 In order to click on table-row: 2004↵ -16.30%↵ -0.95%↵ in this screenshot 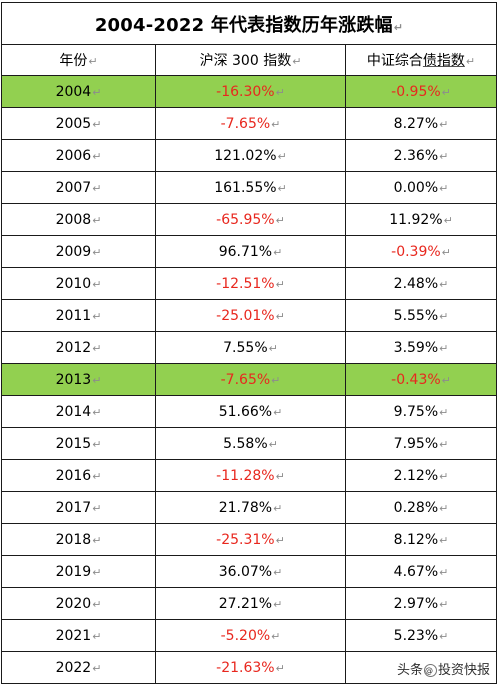, I will do `click(249, 91)`.